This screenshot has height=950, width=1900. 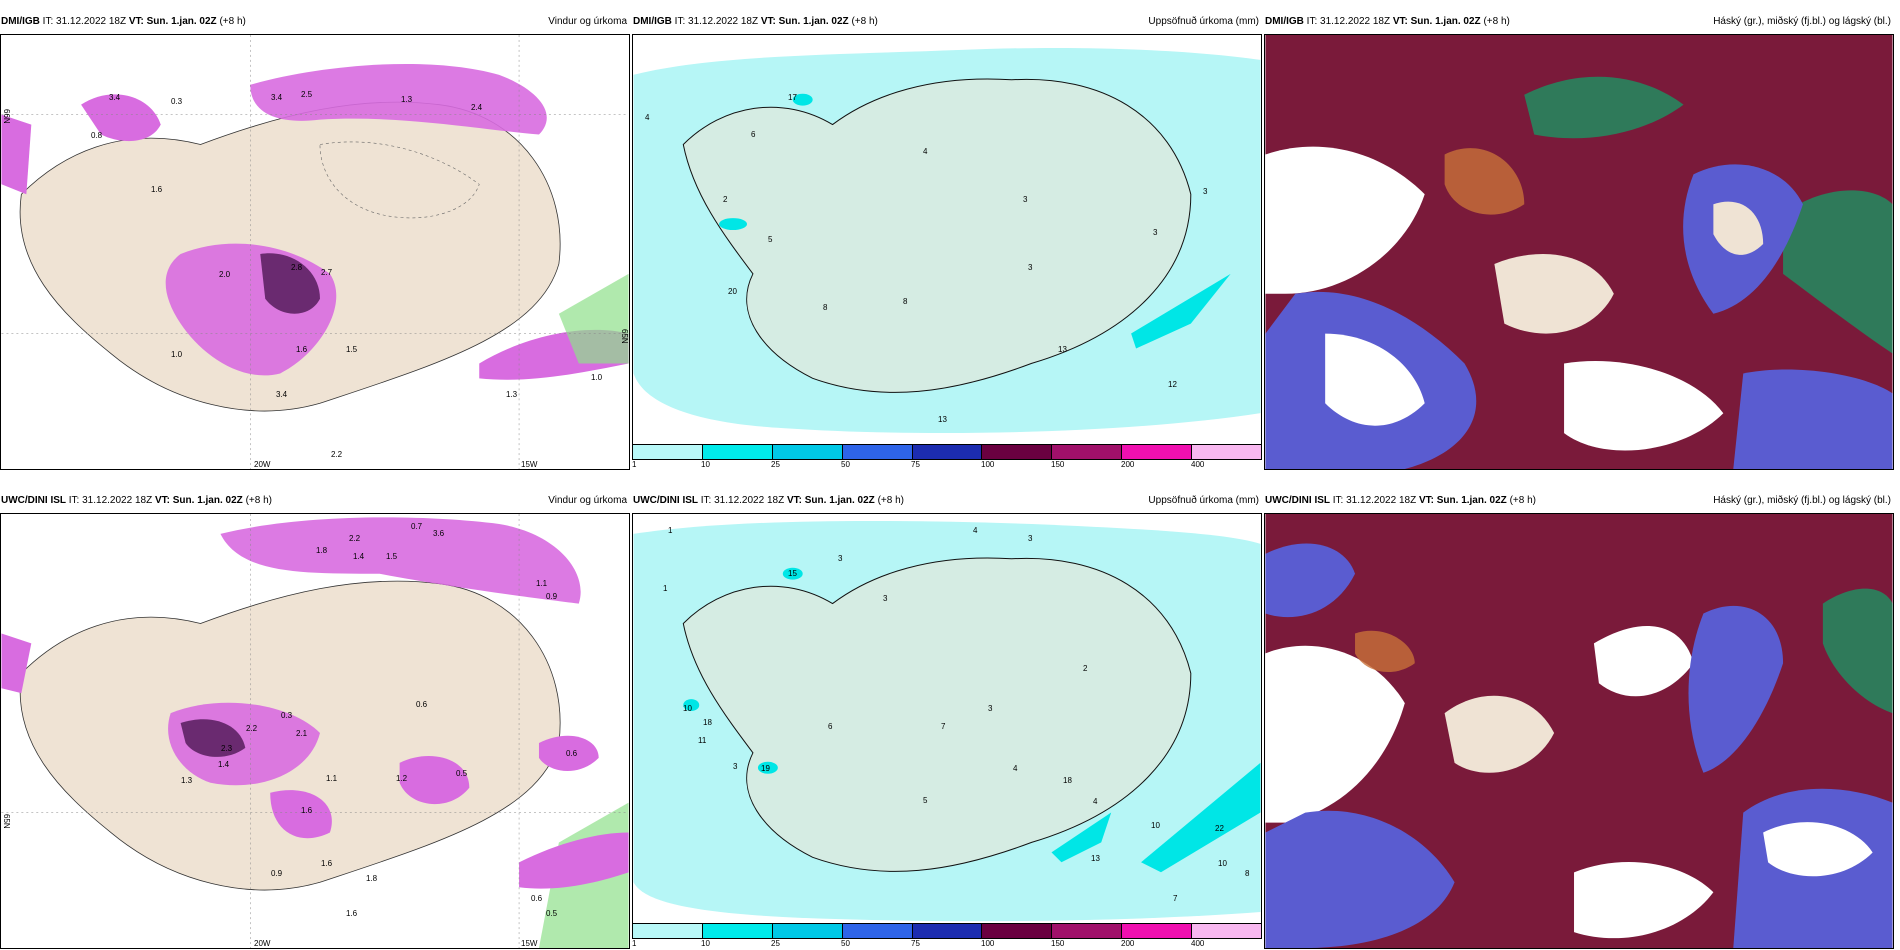 I want to click on precip-value: 1.4, so click(x=359, y=556).